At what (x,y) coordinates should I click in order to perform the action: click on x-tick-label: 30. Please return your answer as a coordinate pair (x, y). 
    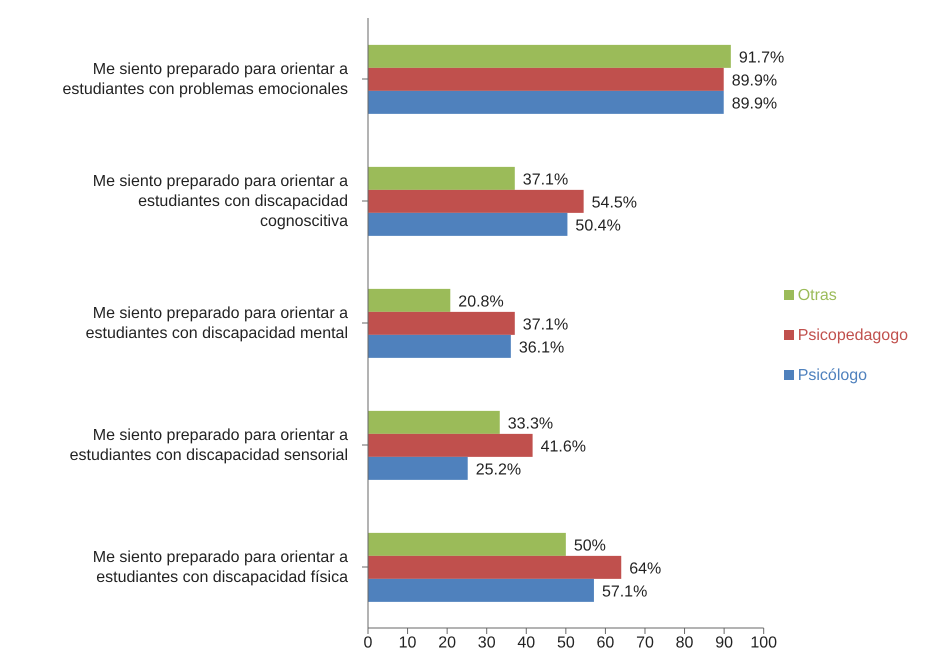
    Looking at the image, I should click on (487, 643).